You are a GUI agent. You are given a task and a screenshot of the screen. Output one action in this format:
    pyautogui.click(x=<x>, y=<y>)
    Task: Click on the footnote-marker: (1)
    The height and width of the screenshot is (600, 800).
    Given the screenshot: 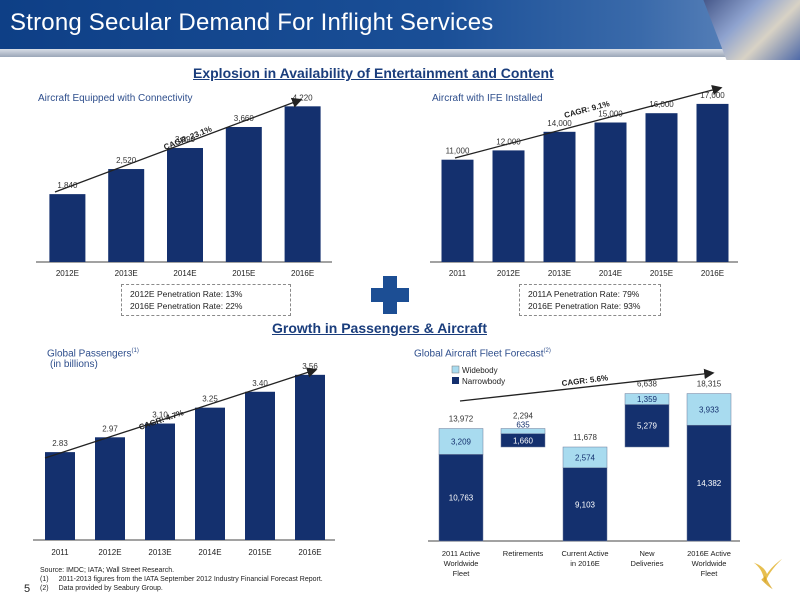 What is the action you would take?
    pyautogui.click(x=44, y=579)
    